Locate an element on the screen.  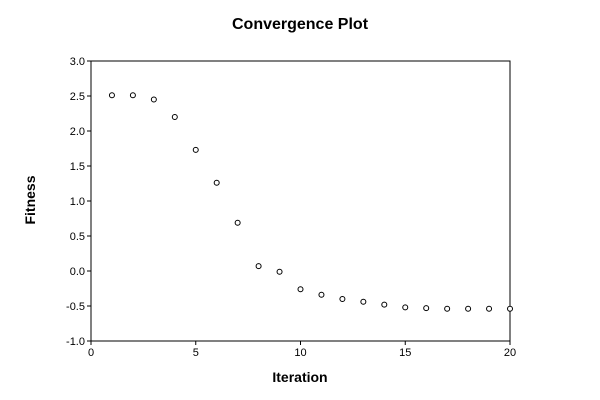
y-tick-label: 1.5 is located at coordinates (77, 167).